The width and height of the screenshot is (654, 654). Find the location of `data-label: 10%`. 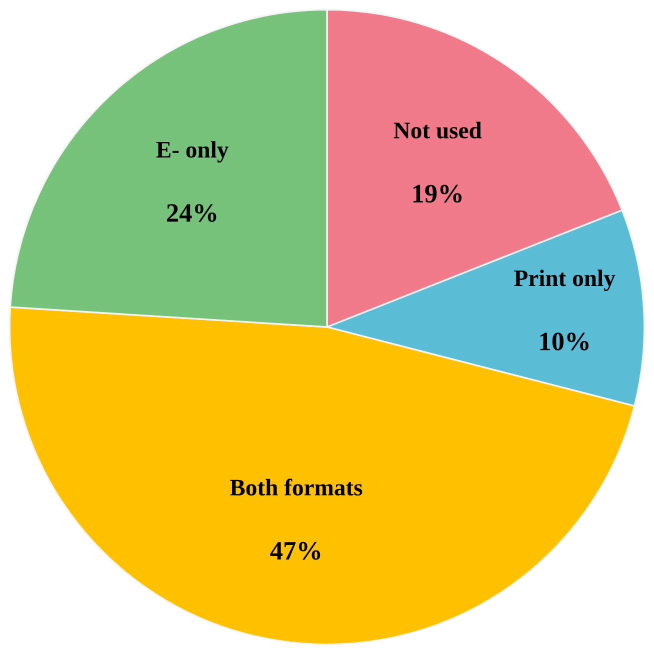

data-label: 10% is located at coordinates (564, 341).